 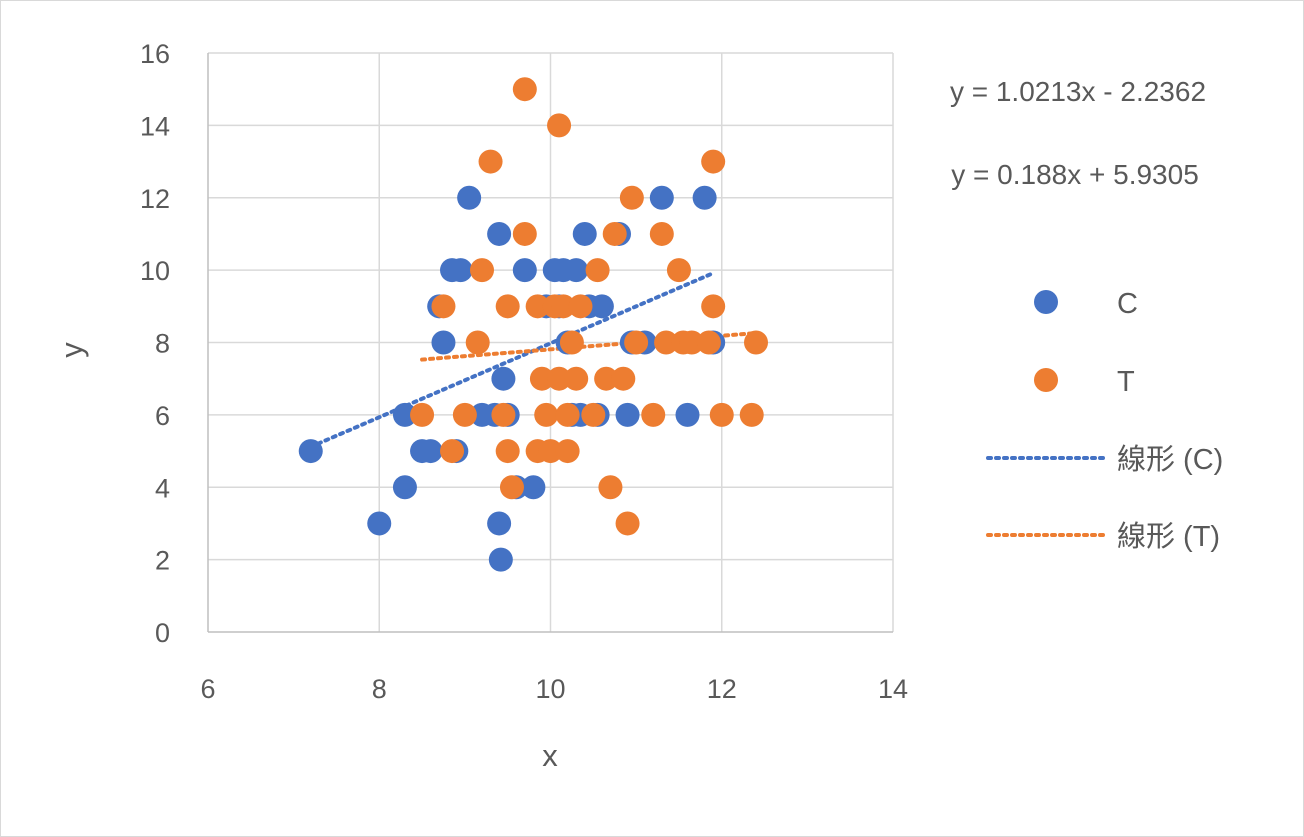 I want to click on legend-marker-c, so click(x=1046, y=302).